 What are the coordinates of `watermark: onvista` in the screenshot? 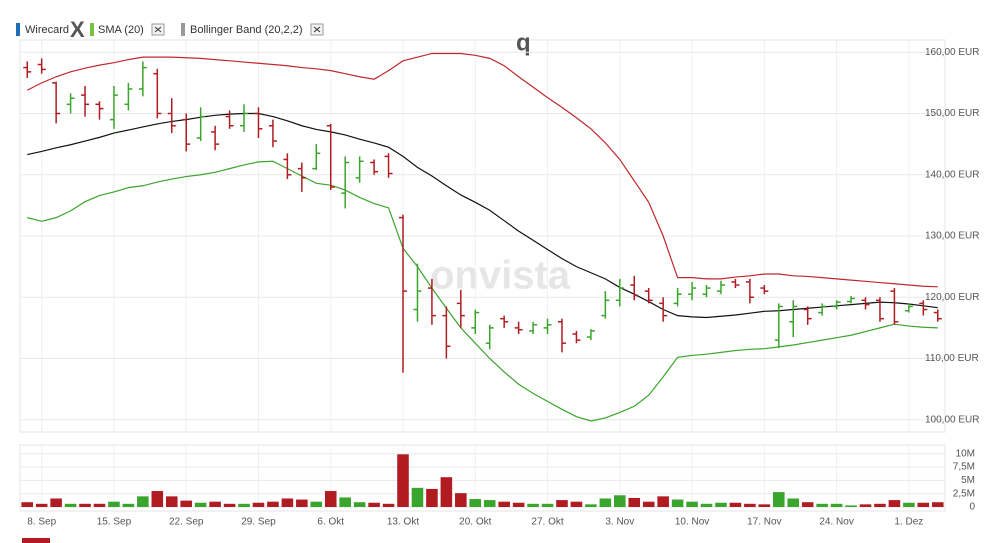 It's located at (500, 276).